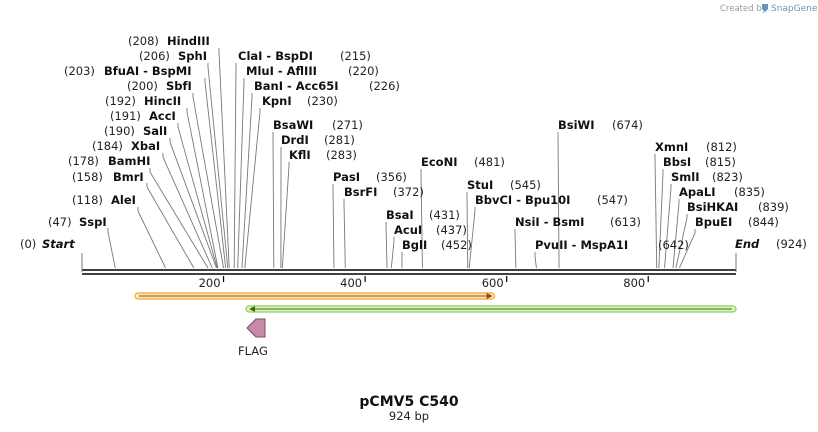  What do you see at coordinates (424, 283) in the screenshot?
I see `ruler: 200 400 600 800` at bounding box center [424, 283].